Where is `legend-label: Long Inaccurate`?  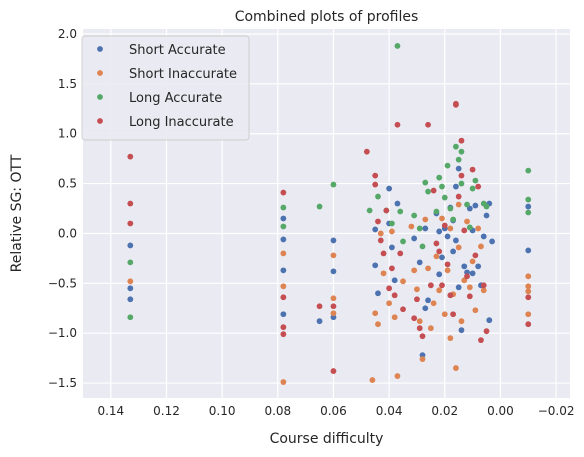 legend-label: Long Inaccurate is located at coordinates (181, 122).